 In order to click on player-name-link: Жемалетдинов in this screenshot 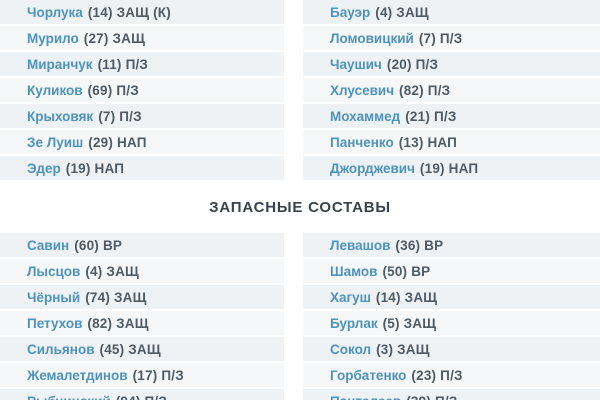, I will do `click(77, 375)`.